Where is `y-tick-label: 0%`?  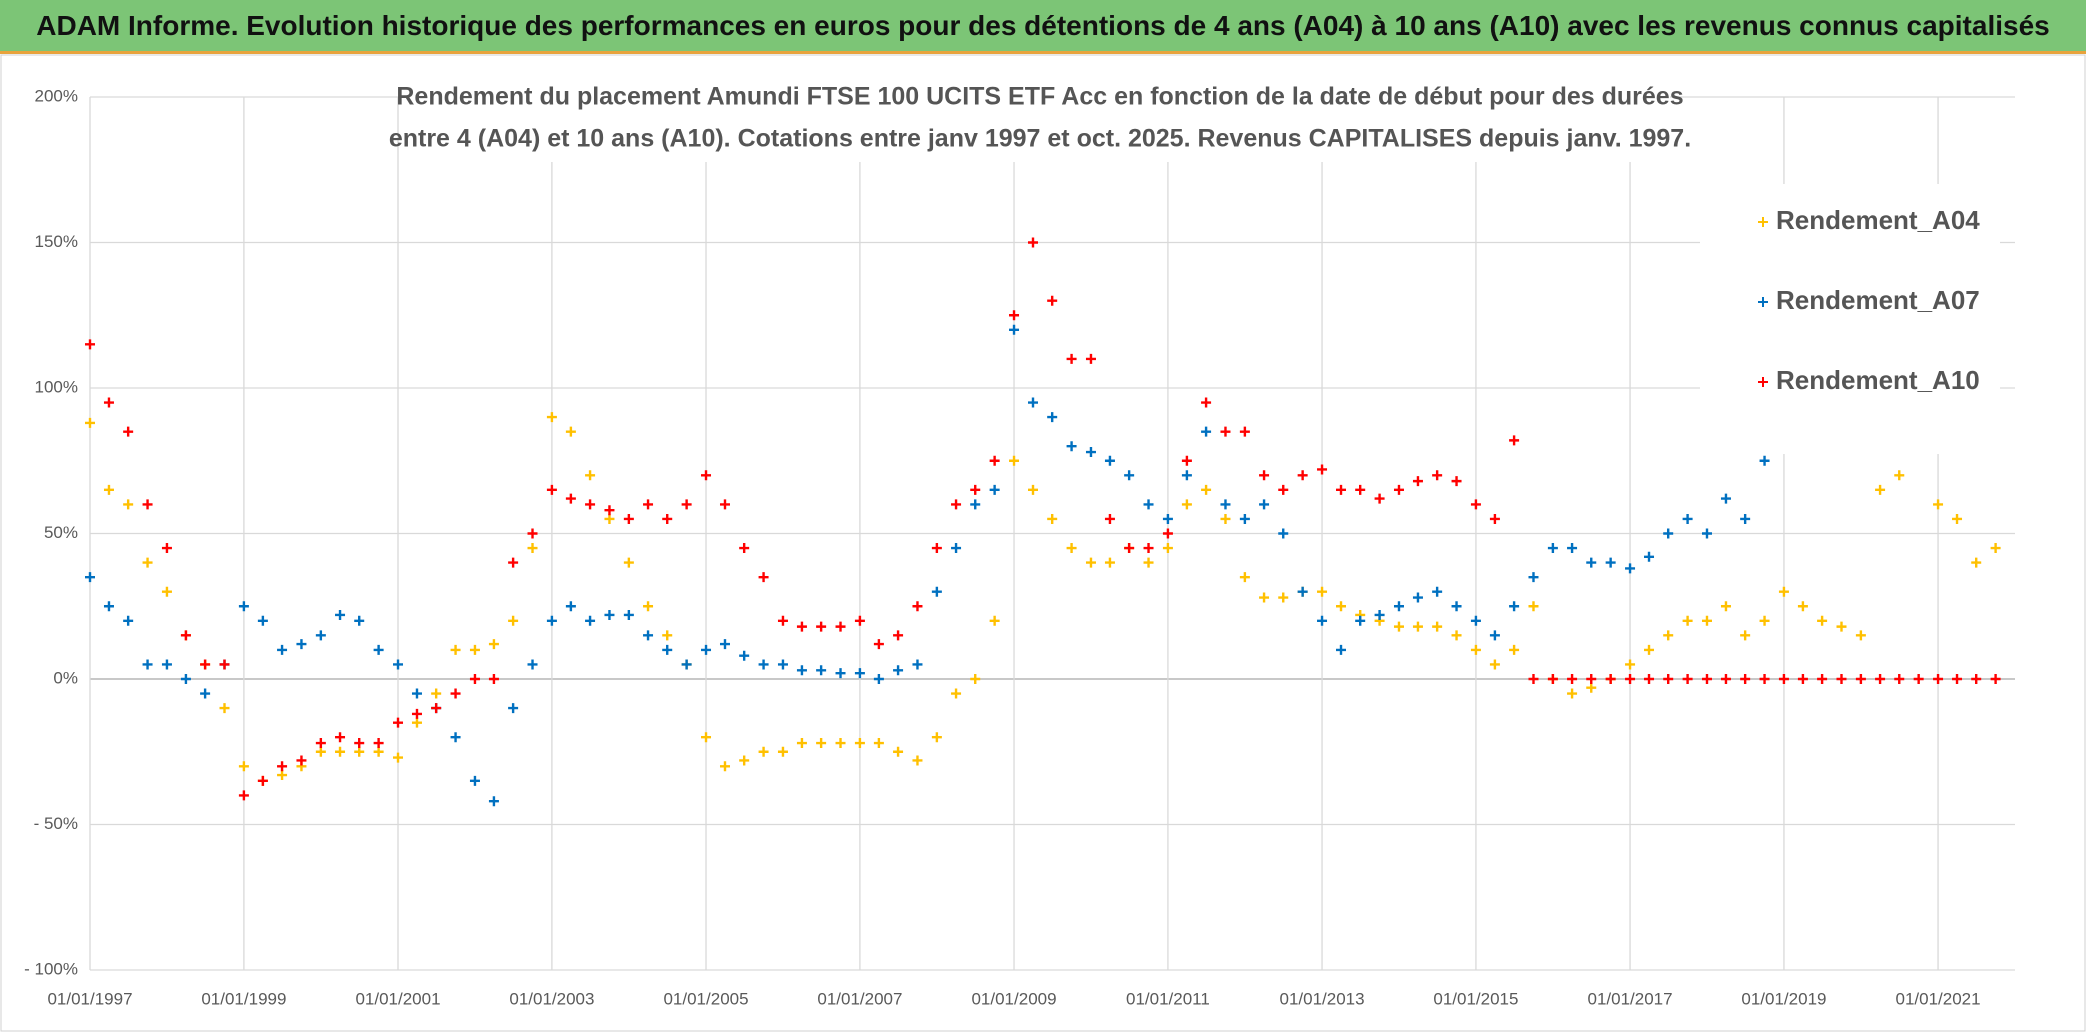
y-tick-label: 0% is located at coordinates (65, 677).